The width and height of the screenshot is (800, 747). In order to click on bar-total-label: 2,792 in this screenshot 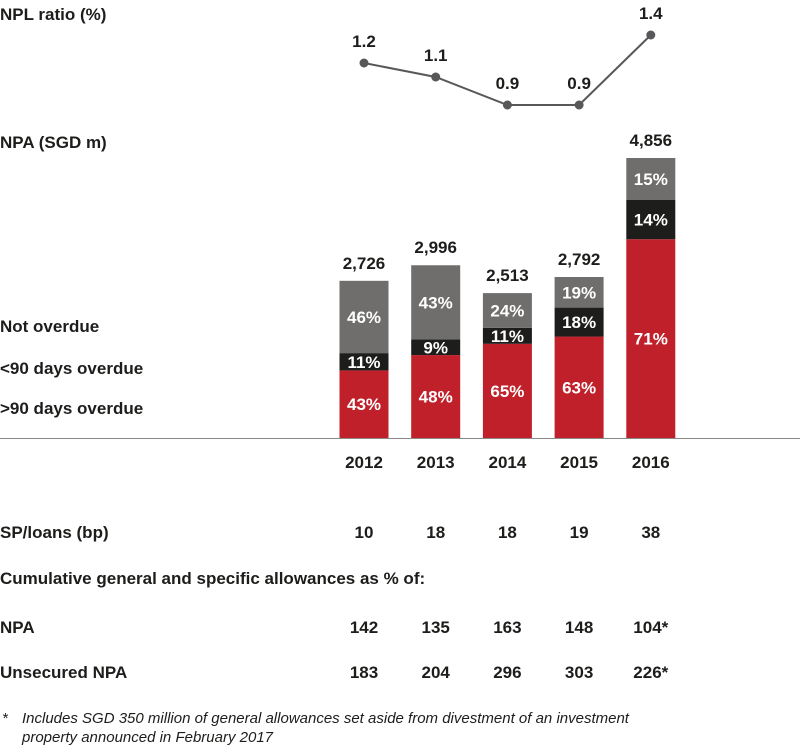, I will do `click(579, 259)`.